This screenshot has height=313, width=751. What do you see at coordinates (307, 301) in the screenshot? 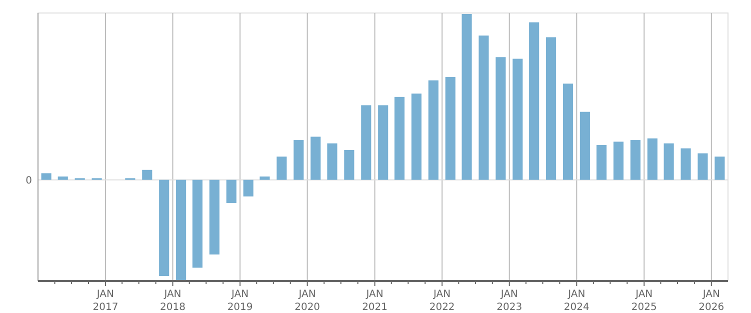
I see `x-tick-label: JAN 2020` at bounding box center [307, 301].